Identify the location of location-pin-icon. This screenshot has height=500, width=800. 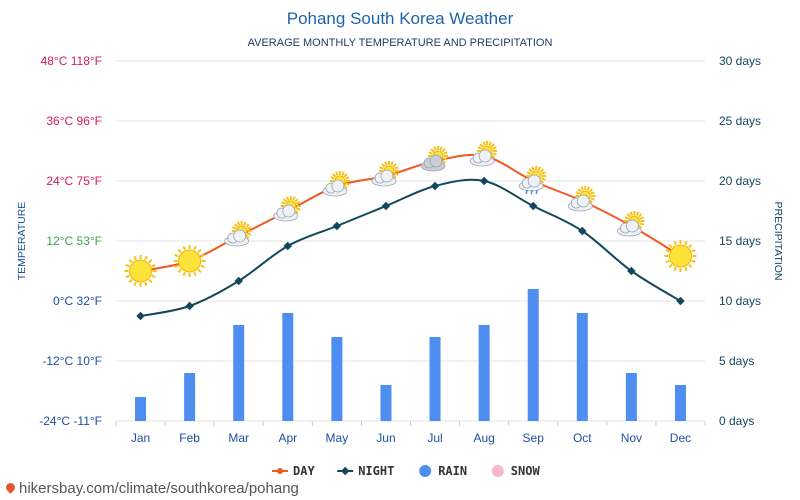
(10, 487).